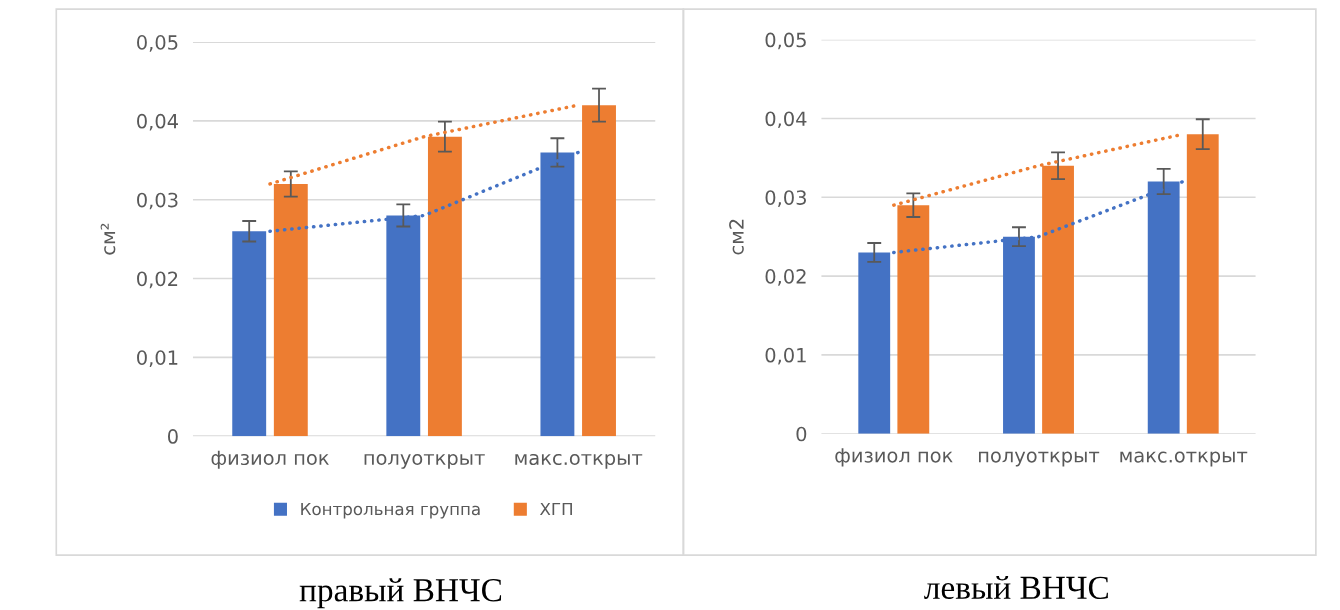 This screenshot has height=610, width=1340. What do you see at coordinates (1016, 587) in the screenshot?
I see `text: левый ВНЧС` at bounding box center [1016, 587].